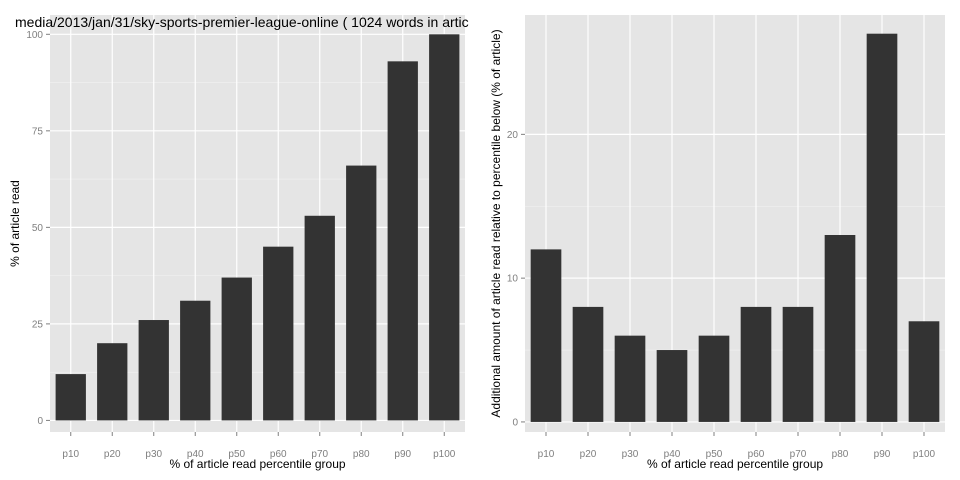  I want to click on y-tick-label: 25, so click(38, 324).